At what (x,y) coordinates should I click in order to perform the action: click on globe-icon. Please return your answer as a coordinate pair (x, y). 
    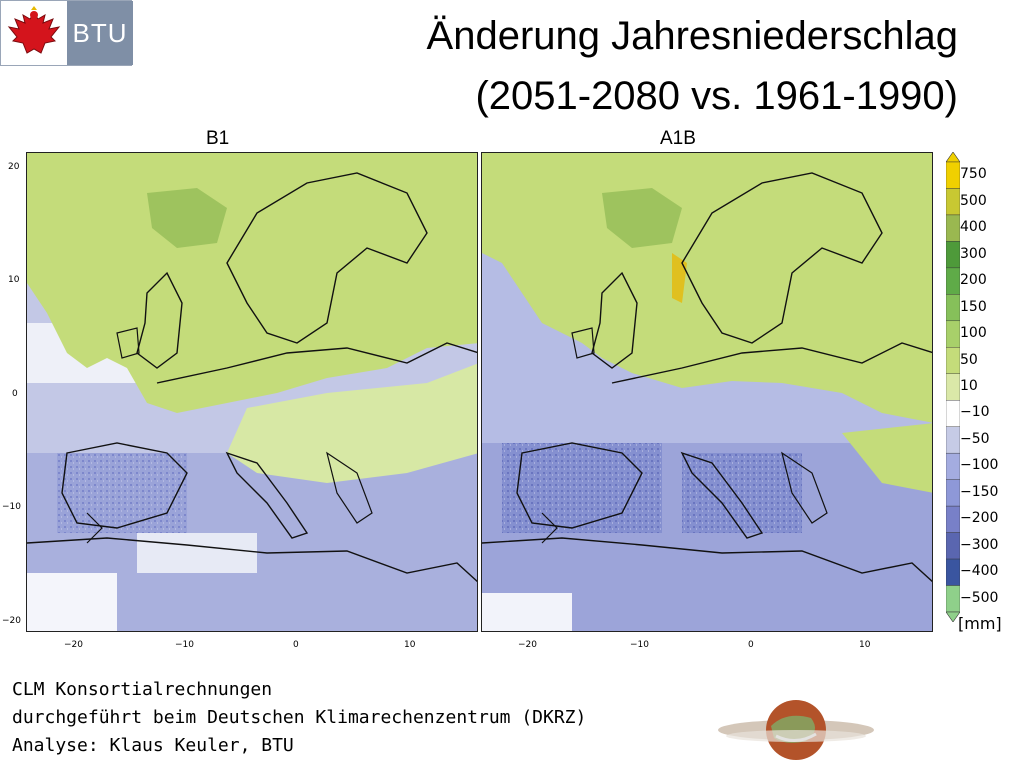
    Looking at the image, I should click on (796, 730).